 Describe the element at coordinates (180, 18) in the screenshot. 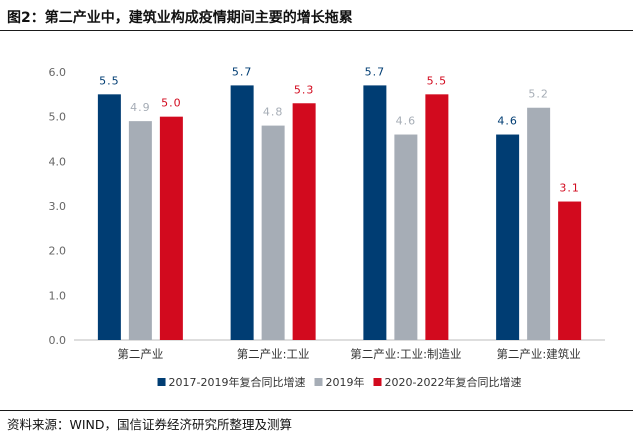

I see `chart-title: 图2：第二产业中，建筑业构成疫情期间主要的增长拖累` at that location.